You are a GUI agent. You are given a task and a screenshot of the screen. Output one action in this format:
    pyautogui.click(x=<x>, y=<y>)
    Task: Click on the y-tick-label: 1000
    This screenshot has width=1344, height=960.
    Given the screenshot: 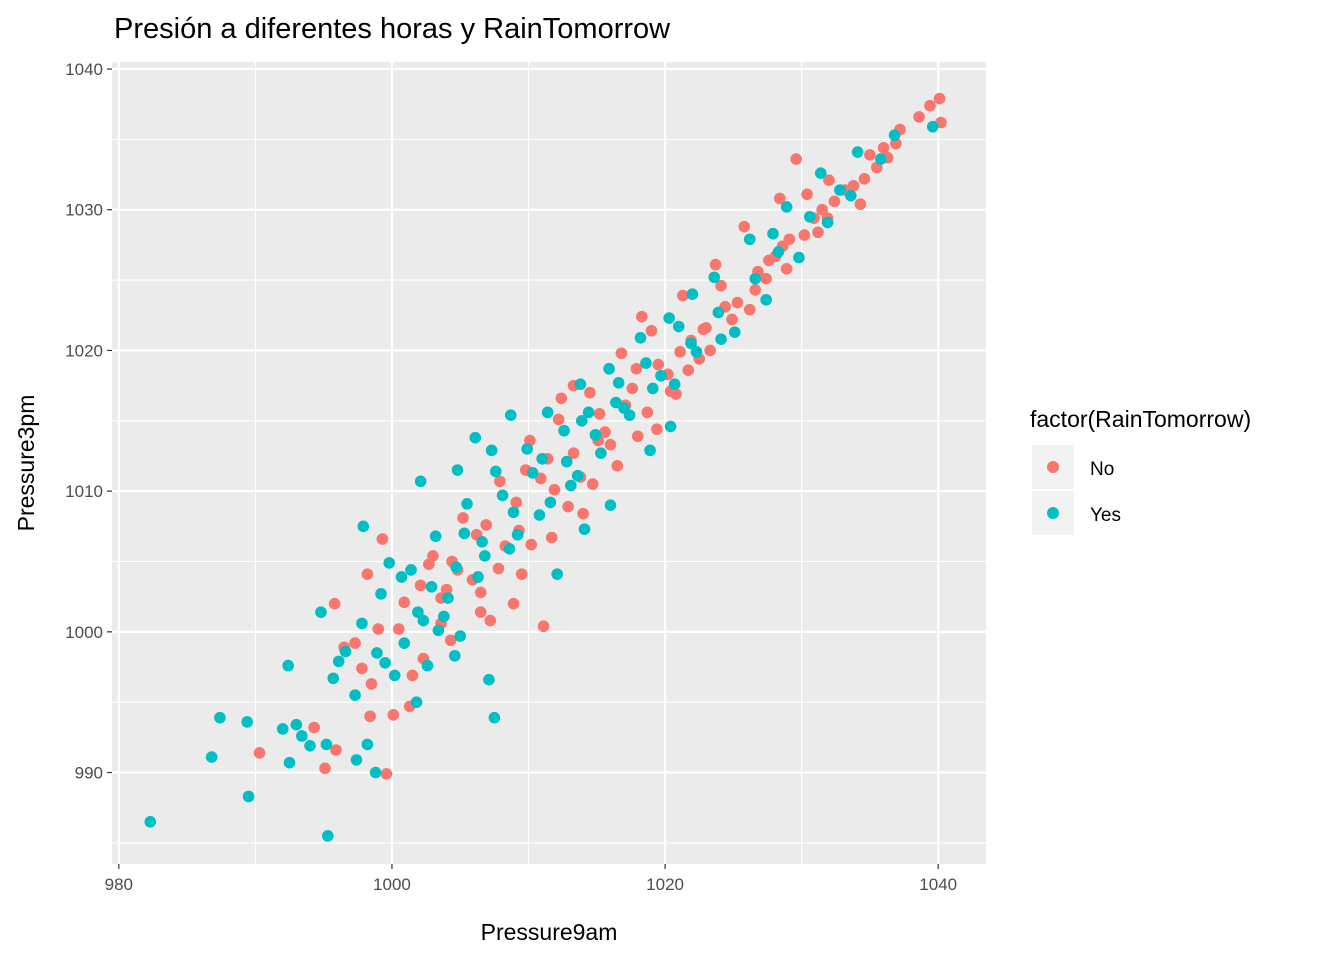 What is the action you would take?
    pyautogui.click(x=84, y=632)
    